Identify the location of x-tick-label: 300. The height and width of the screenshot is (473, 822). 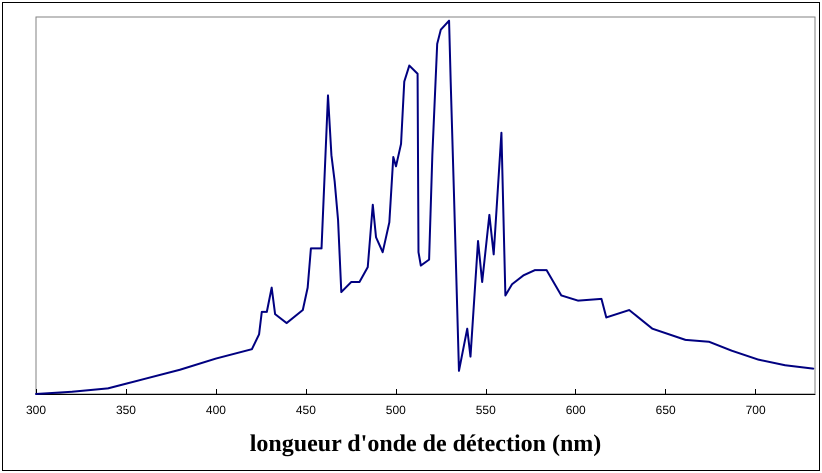
(36, 410).